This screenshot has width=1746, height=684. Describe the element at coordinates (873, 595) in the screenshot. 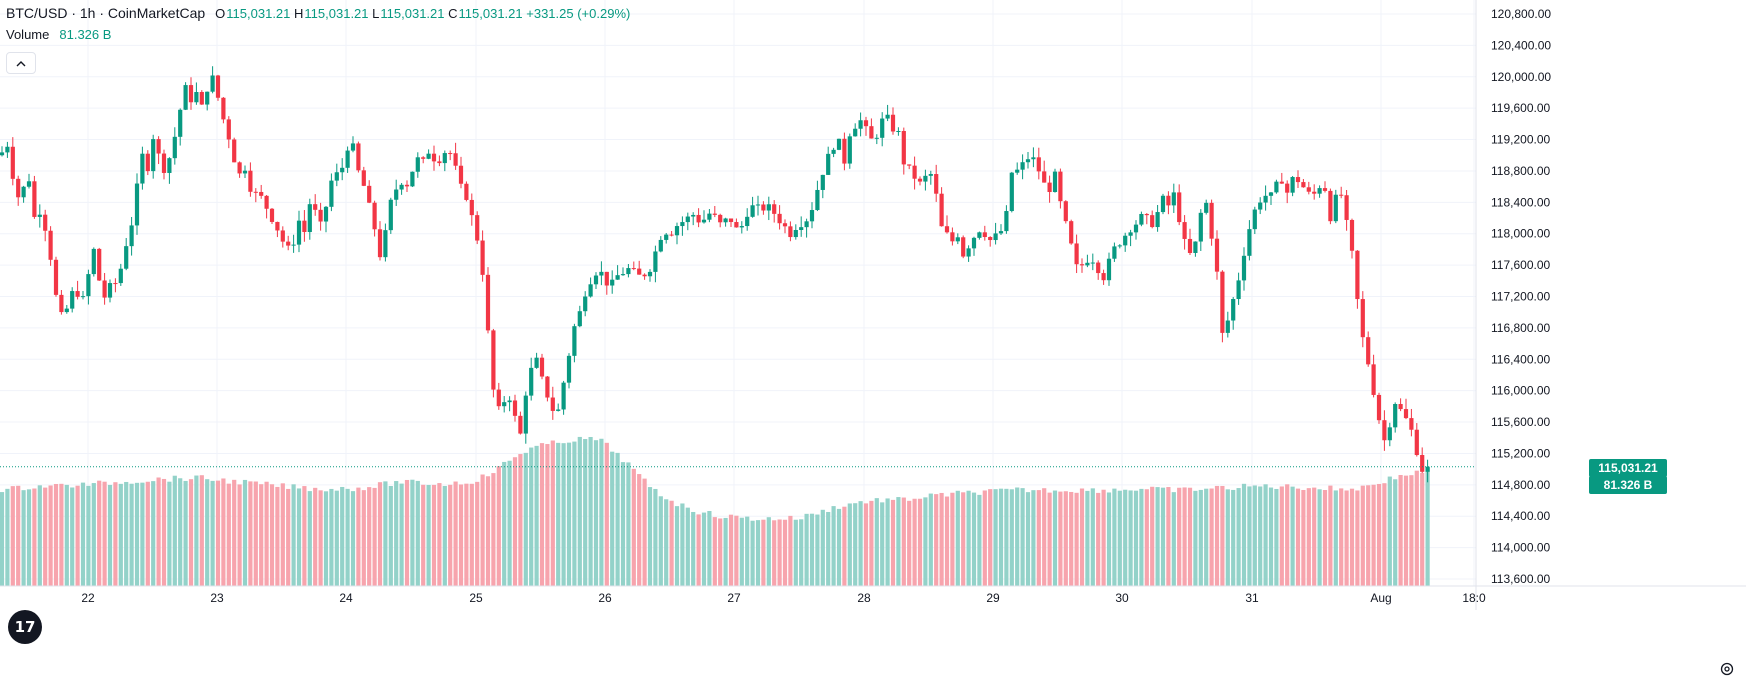

I see `time-axis: 22 23 24 25 26 27 28 29 30 31 Aug 18:0` at that location.